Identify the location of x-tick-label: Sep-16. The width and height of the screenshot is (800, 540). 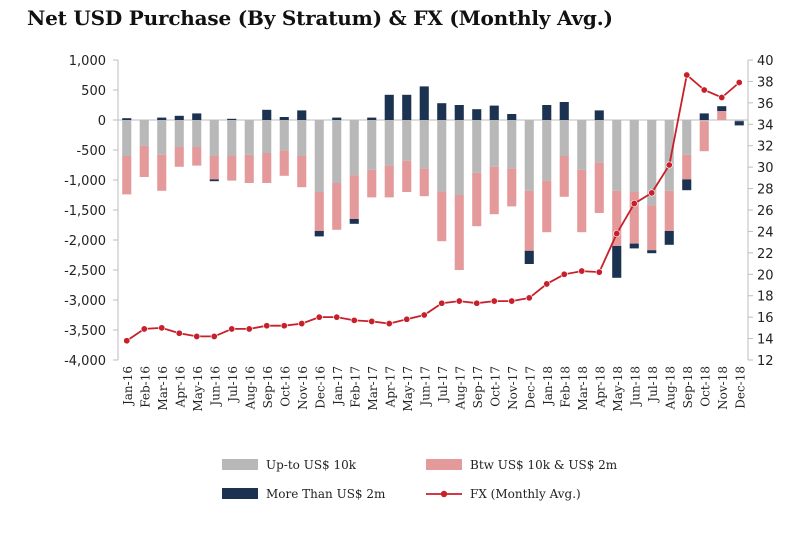
(268, 387).